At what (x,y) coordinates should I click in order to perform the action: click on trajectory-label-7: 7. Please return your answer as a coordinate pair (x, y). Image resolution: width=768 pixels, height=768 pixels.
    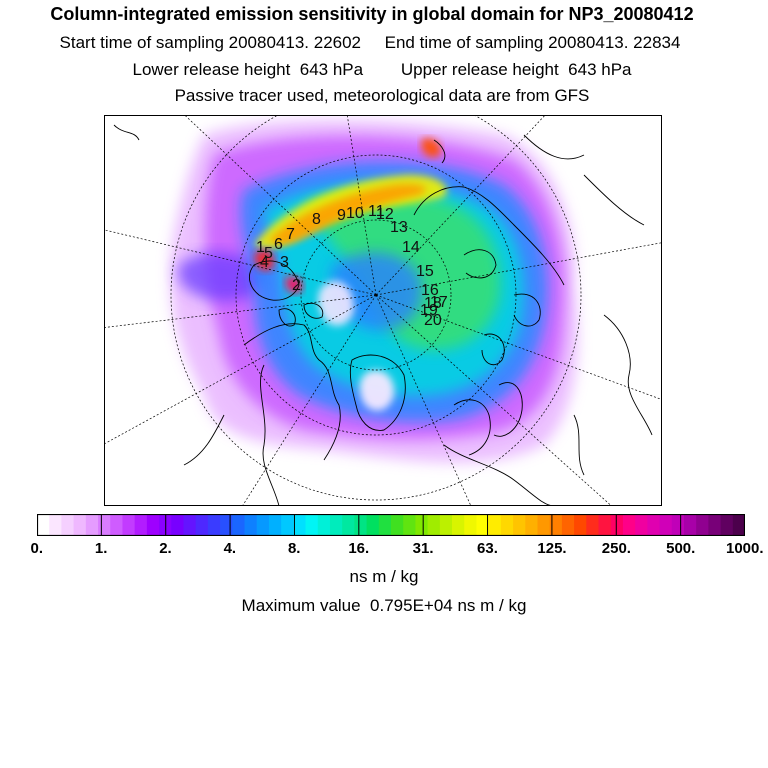
    Looking at the image, I should click on (290, 234).